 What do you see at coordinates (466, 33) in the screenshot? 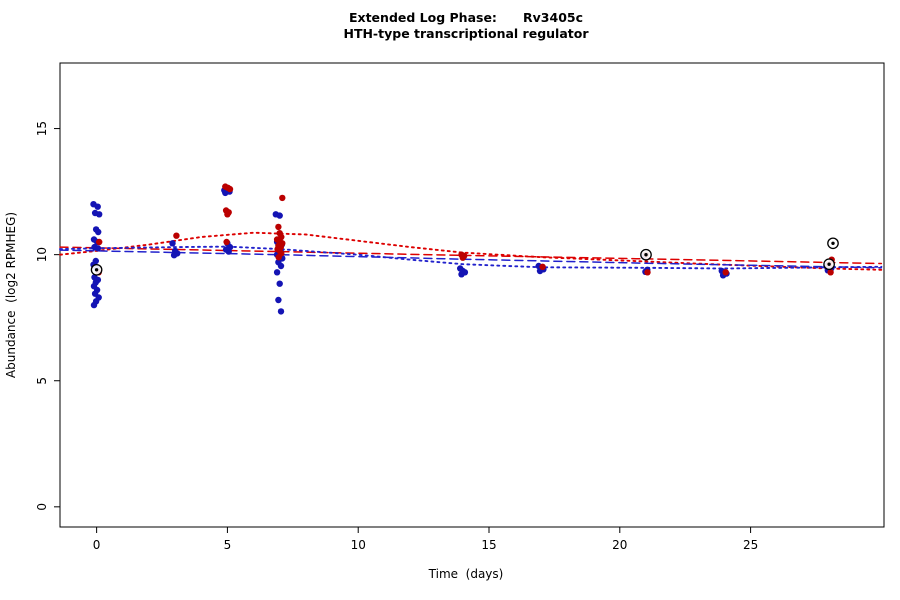
I see `chart-title-line2: HTH-type transcriptional regulator` at bounding box center [466, 33].